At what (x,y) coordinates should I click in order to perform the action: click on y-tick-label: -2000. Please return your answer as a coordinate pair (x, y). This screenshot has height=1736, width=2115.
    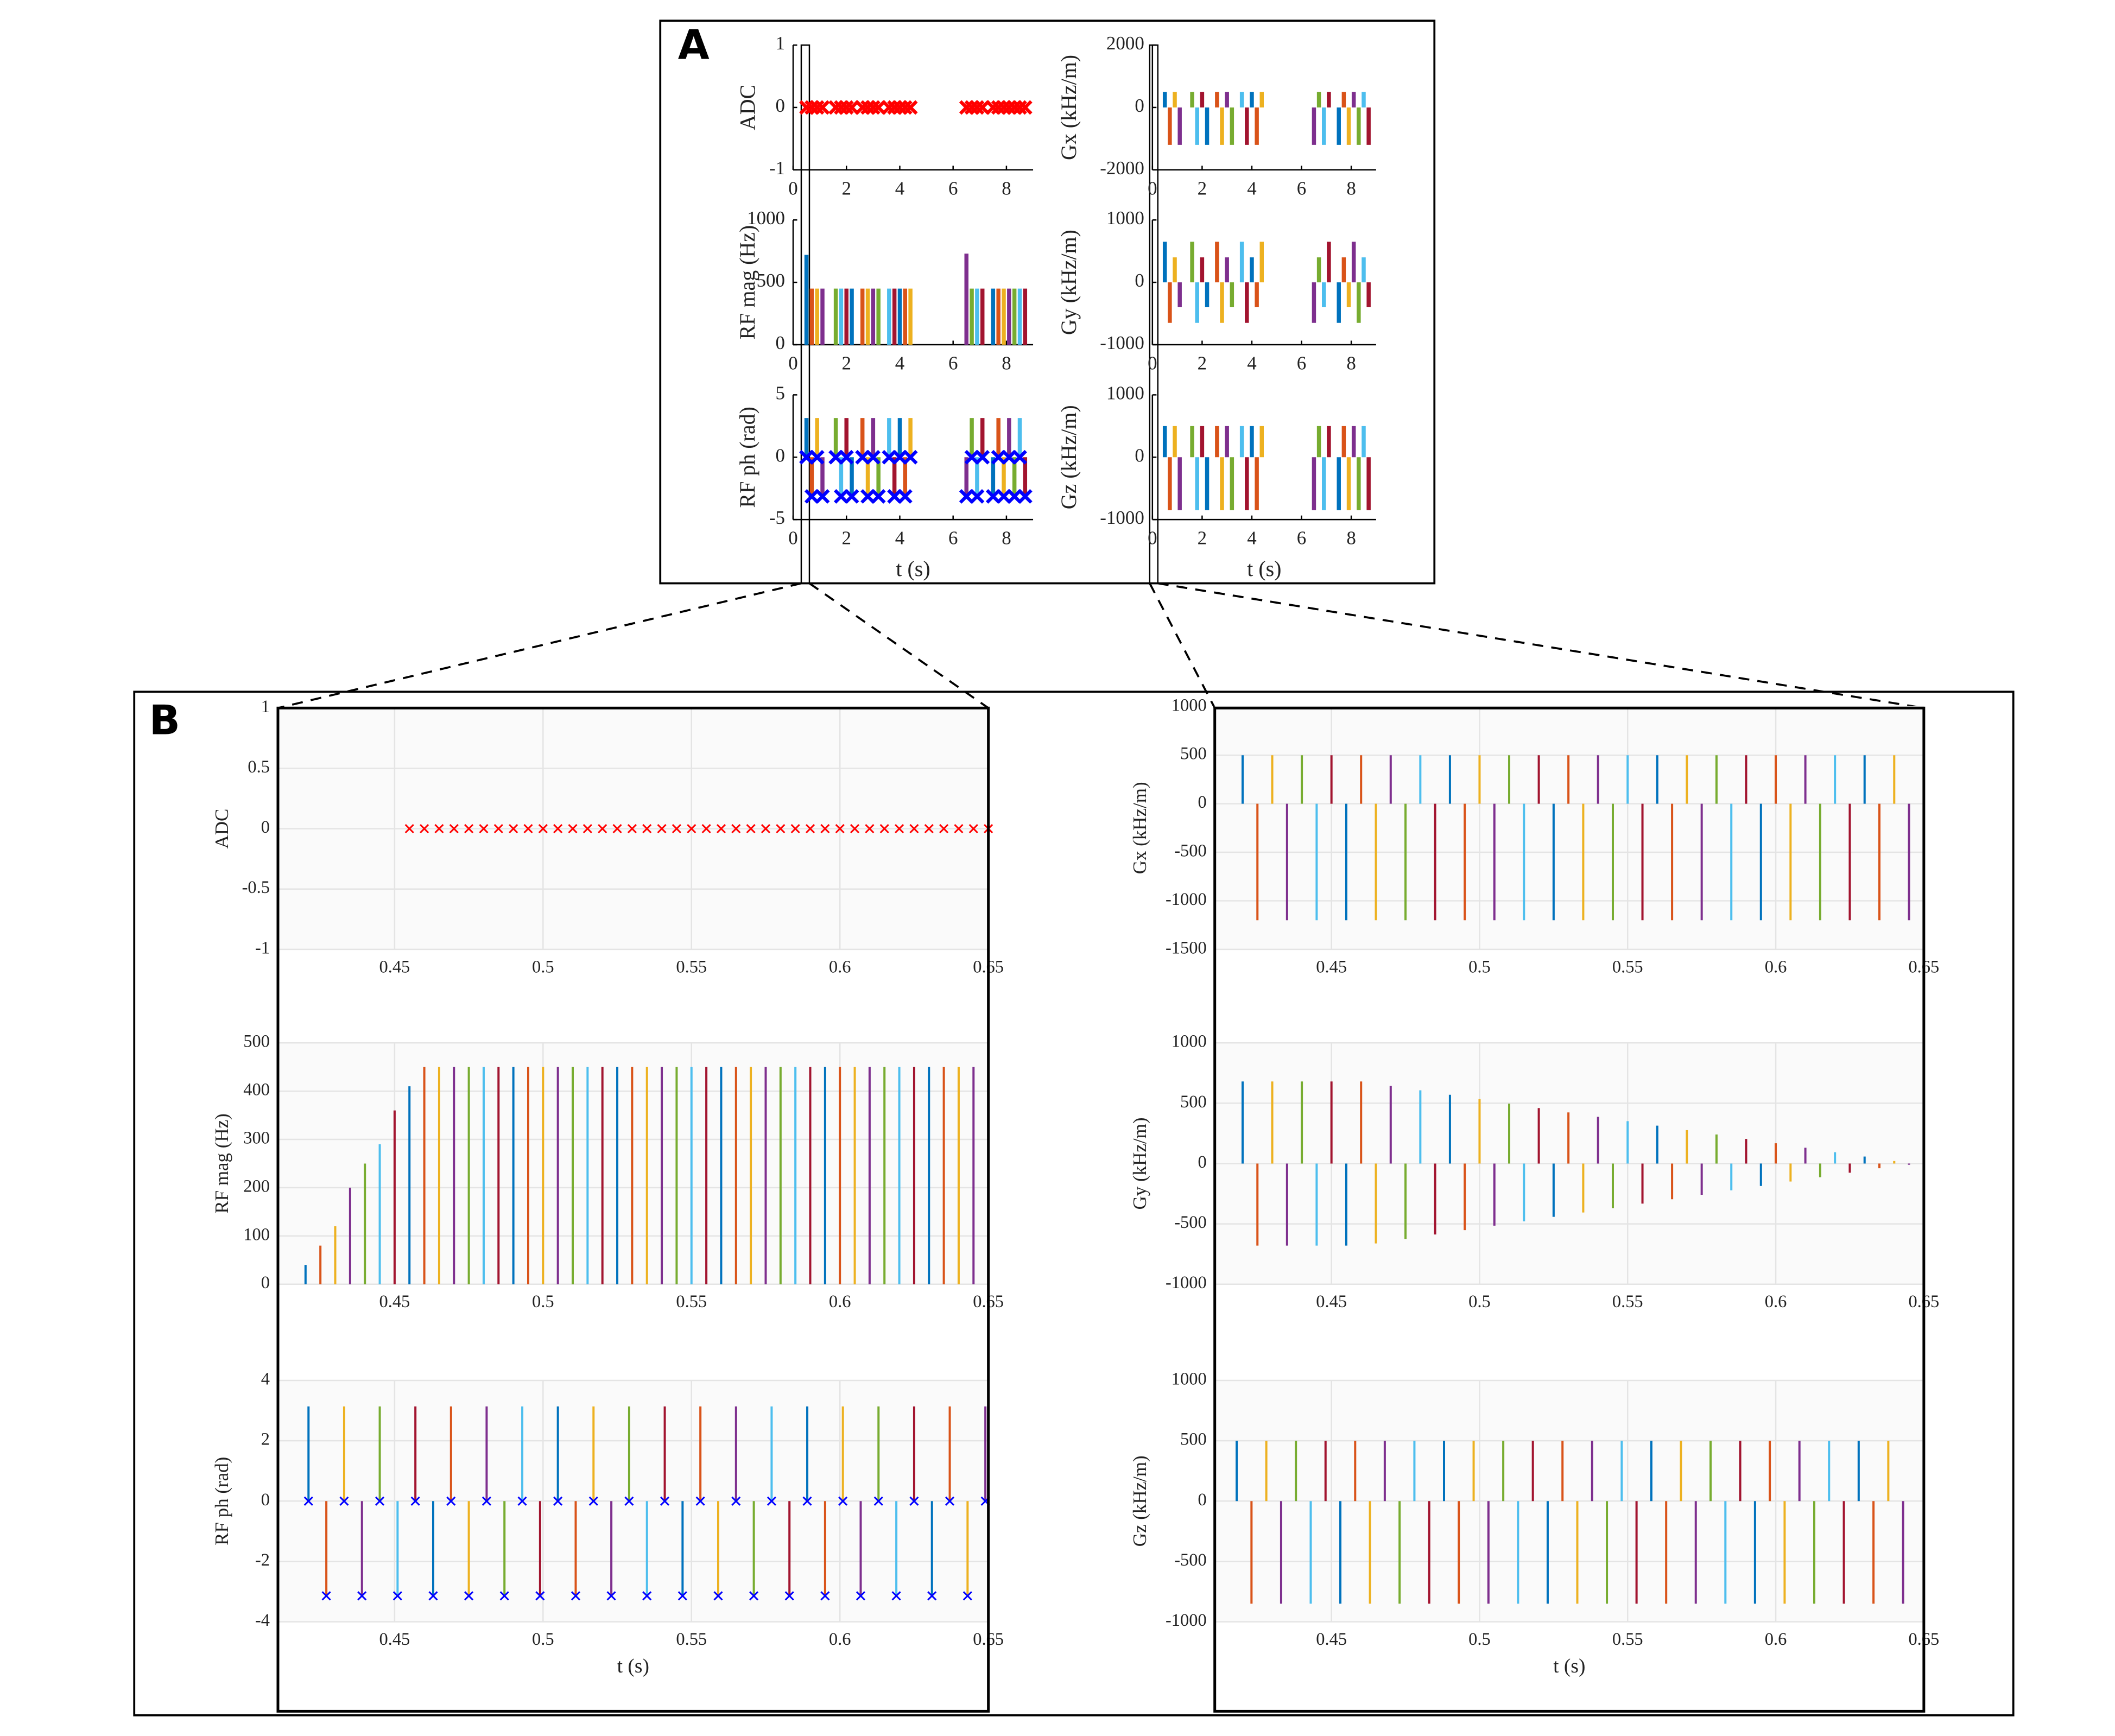
    Looking at the image, I should click on (1122, 168).